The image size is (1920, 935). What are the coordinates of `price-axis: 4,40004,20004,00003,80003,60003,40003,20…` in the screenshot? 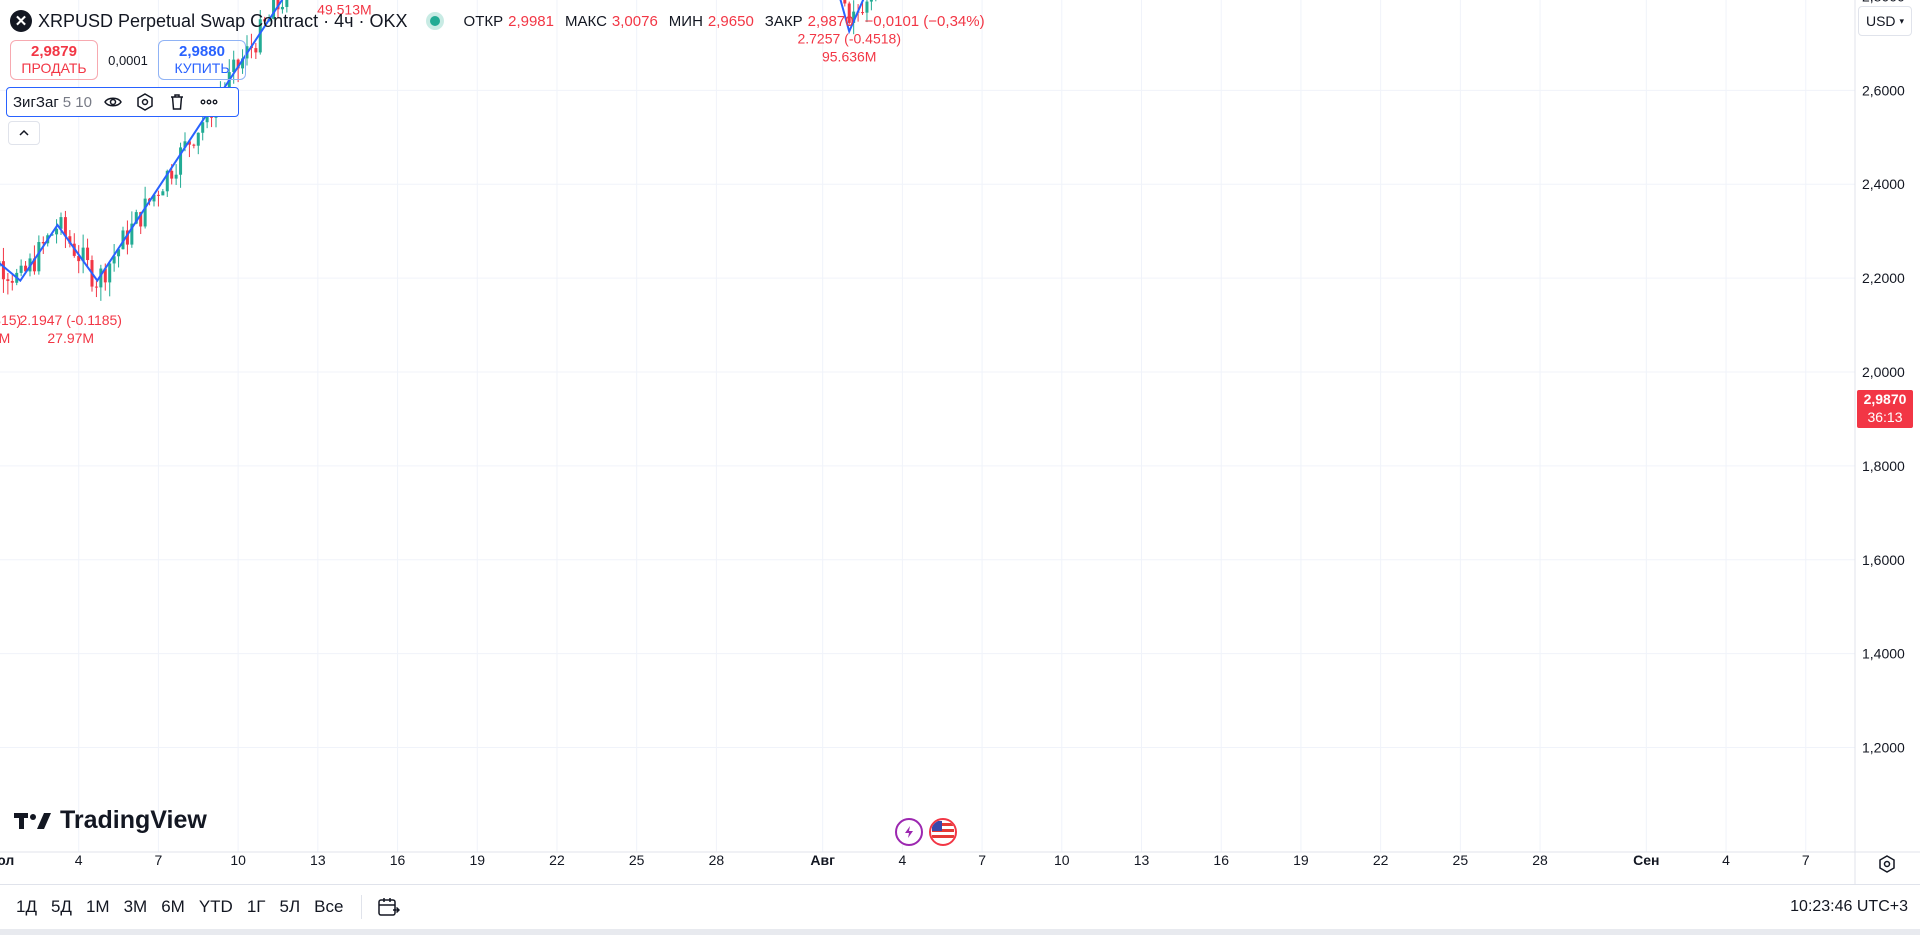 It's located at (1879, 442).